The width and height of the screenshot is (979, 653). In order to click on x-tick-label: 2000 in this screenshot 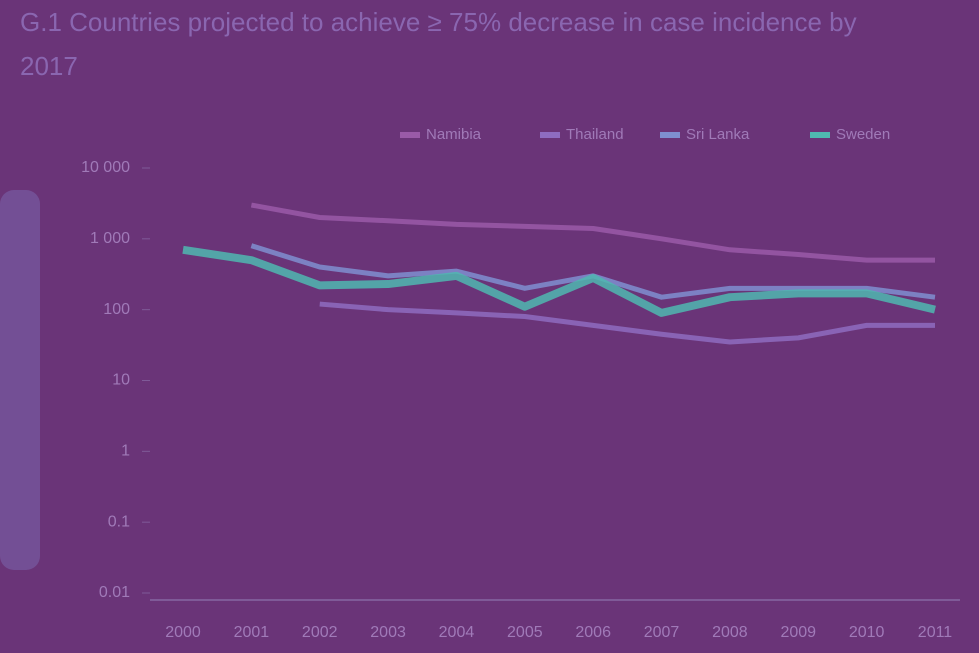, I will do `click(183, 632)`.